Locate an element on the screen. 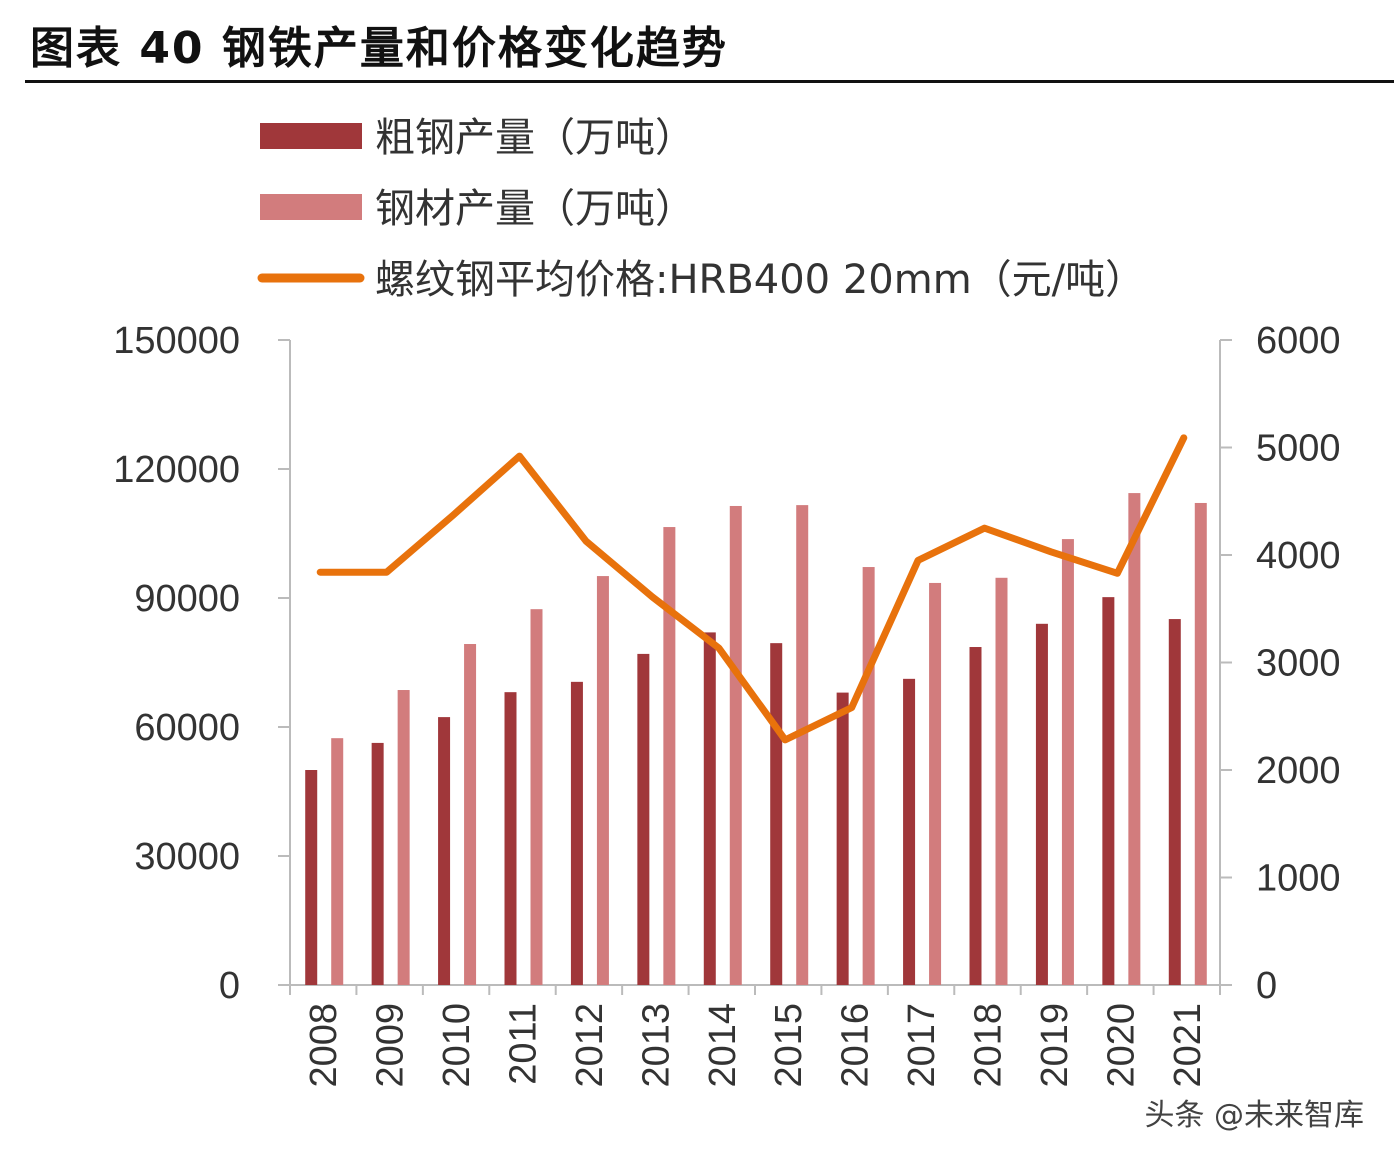  left-tick-label: 90000 is located at coordinates (187, 599).